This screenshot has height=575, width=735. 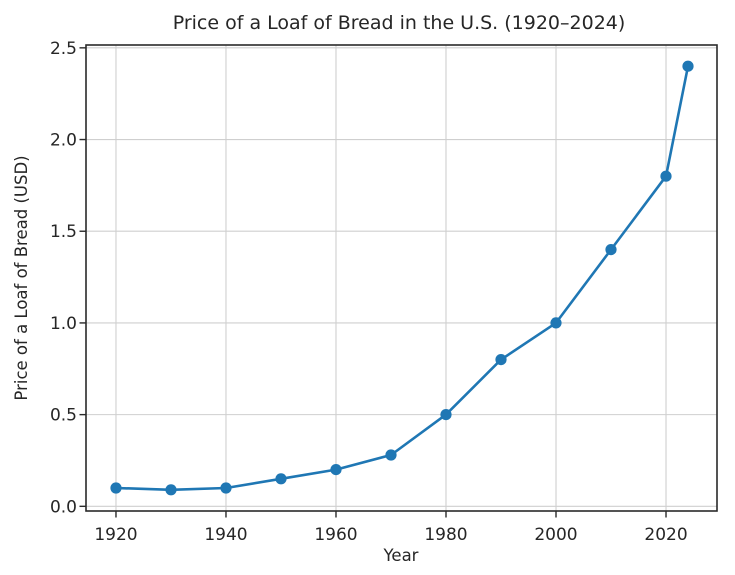 What do you see at coordinates (335, 535) in the screenshot?
I see `x-tick-label: 1960` at bounding box center [335, 535].